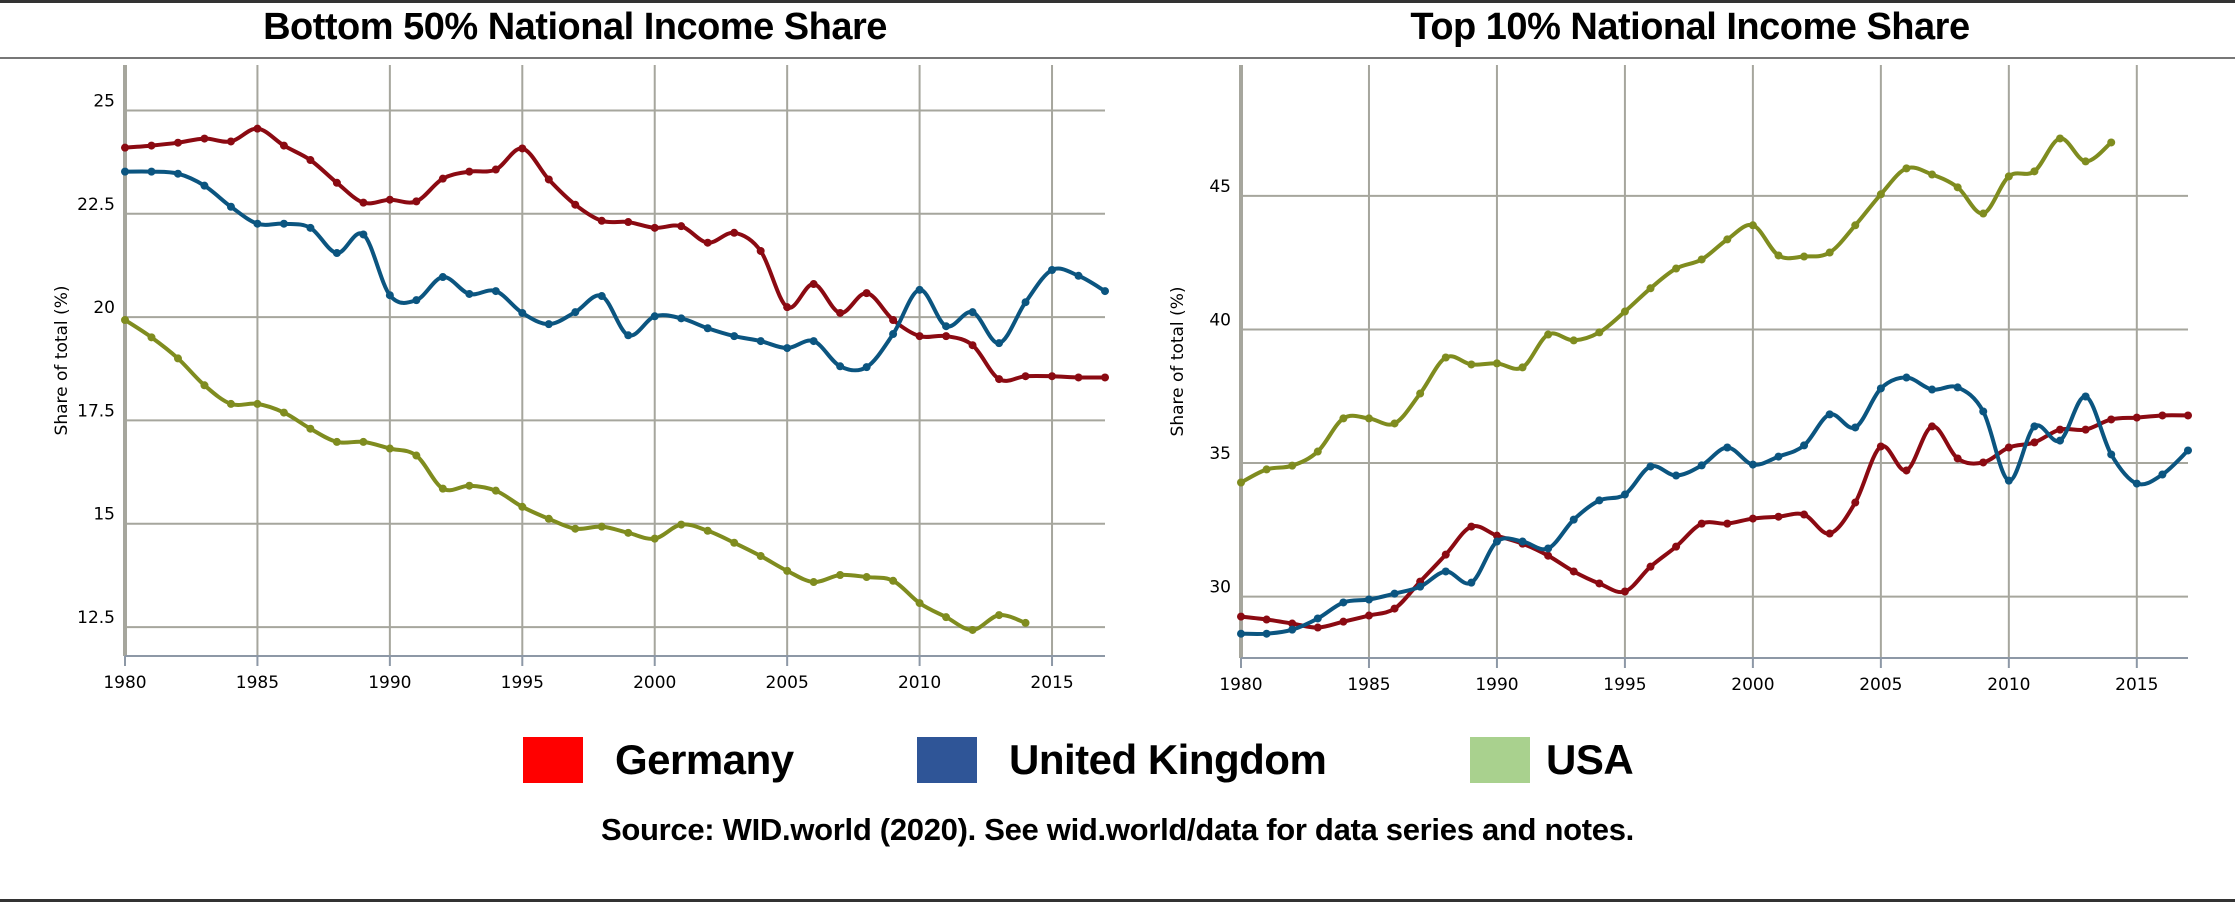 The height and width of the screenshot is (903, 2235). What do you see at coordinates (104, 515) in the screenshot?
I see `y-tick-label: 15` at bounding box center [104, 515].